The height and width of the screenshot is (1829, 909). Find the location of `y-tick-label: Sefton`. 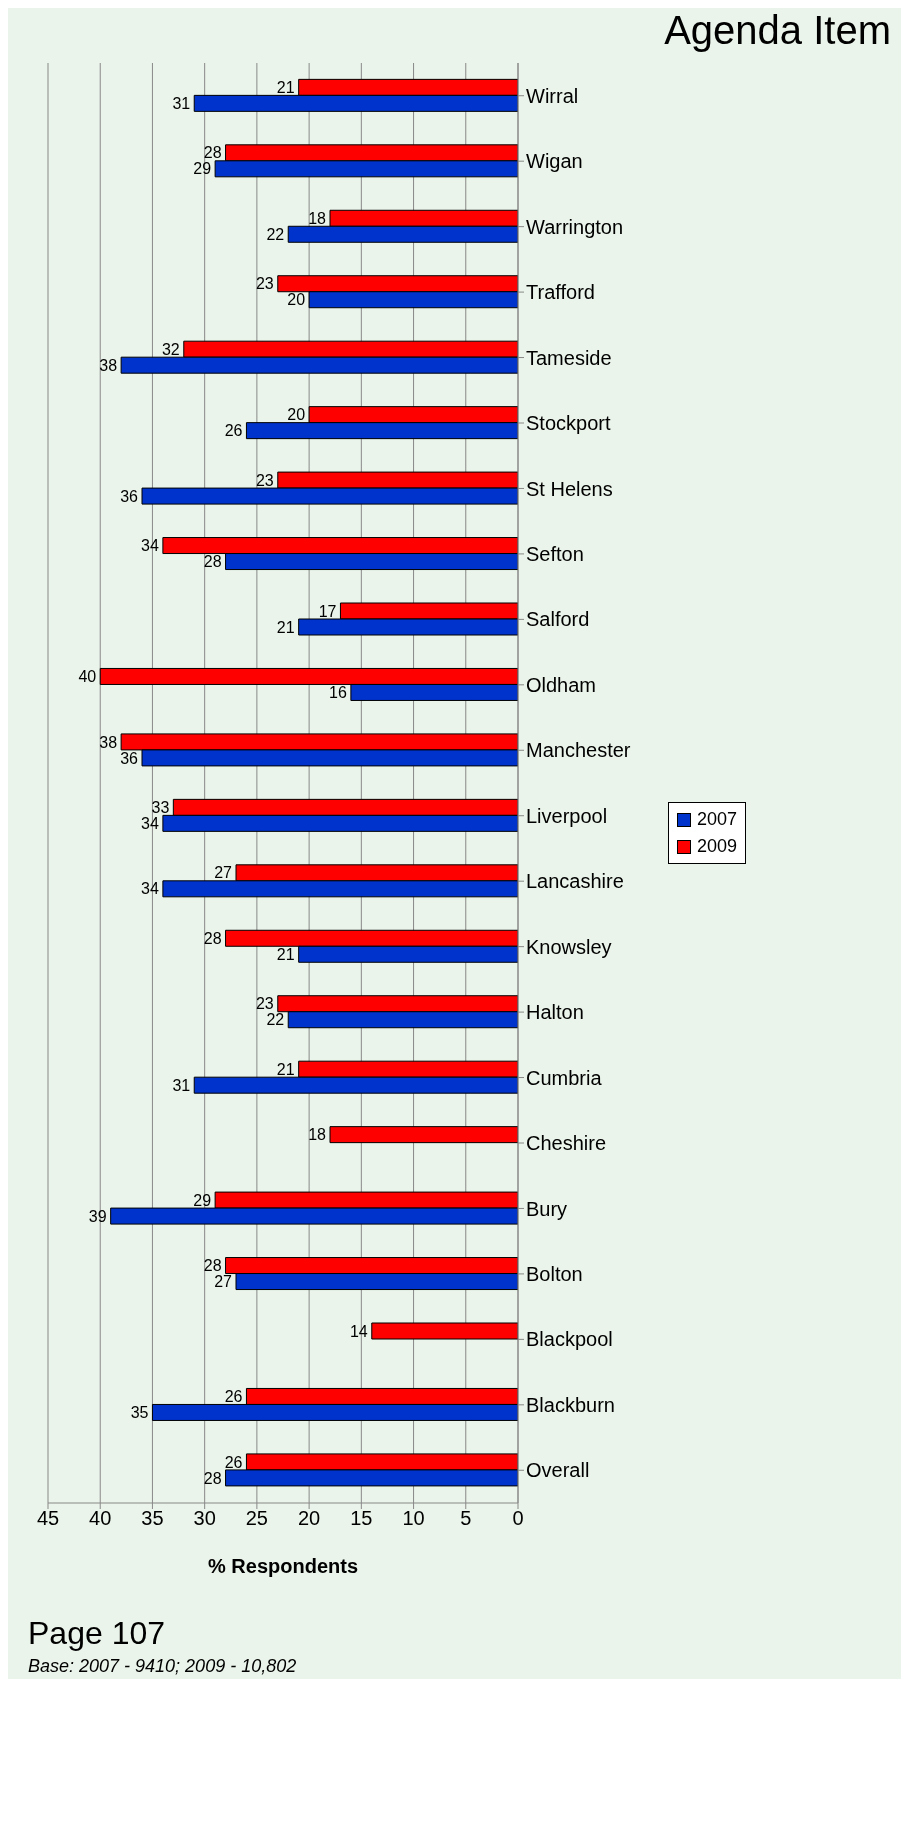

y-tick-label: Sefton is located at coordinates (555, 554).